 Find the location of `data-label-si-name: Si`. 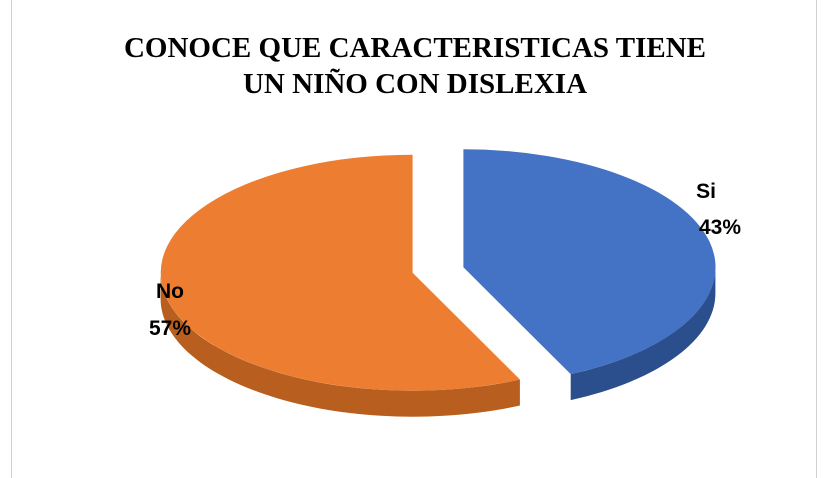

data-label-si-name: Si is located at coordinates (706, 191).